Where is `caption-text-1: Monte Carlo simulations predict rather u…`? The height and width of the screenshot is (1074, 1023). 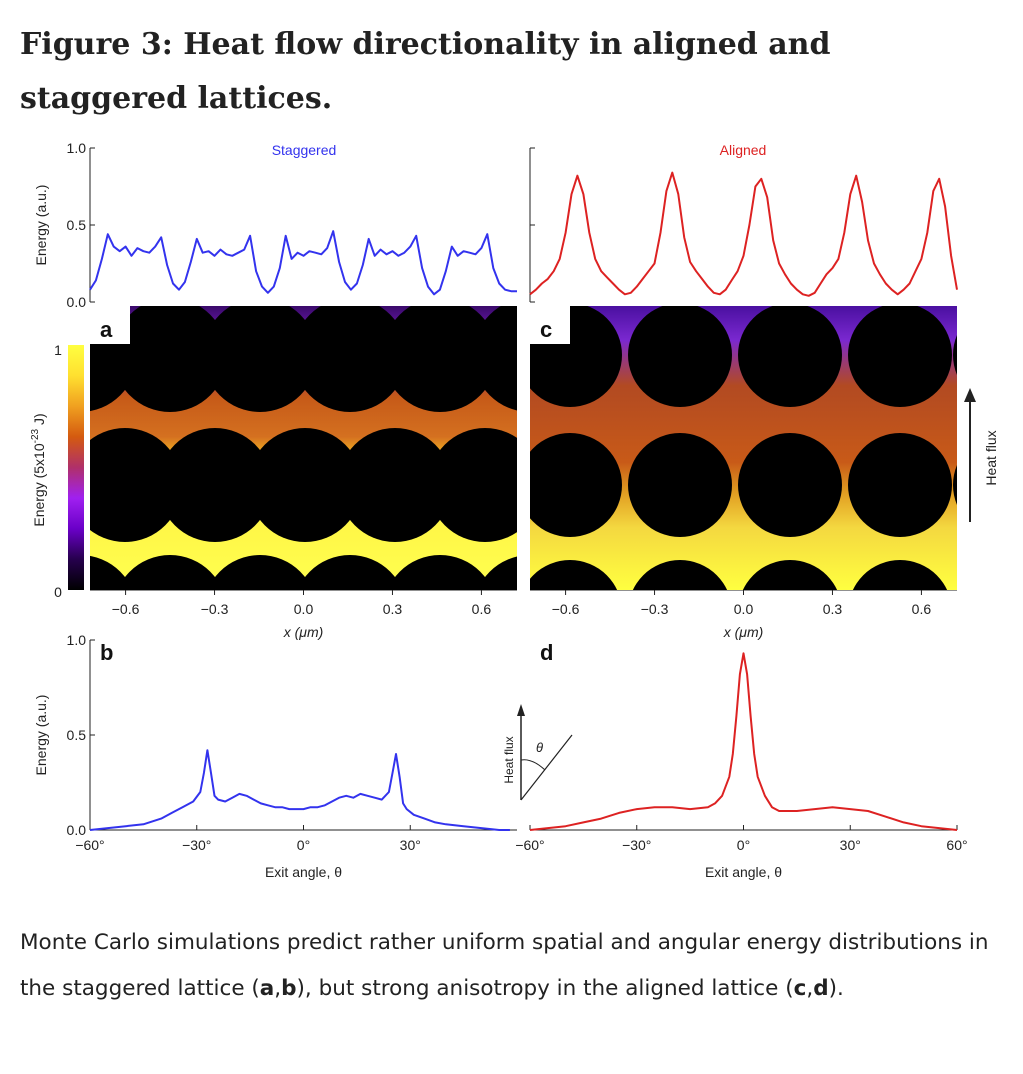
caption-text-1: Monte Carlo simulations predict rather u… is located at coordinates (504, 965).